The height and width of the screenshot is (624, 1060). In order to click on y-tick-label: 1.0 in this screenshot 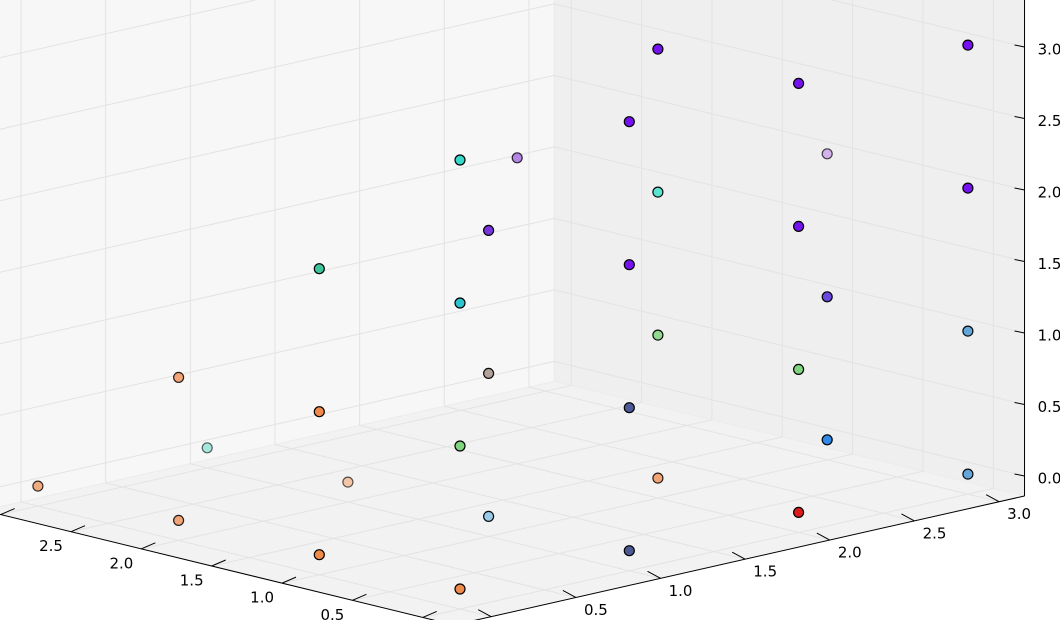, I will do `click(681, 591)`.